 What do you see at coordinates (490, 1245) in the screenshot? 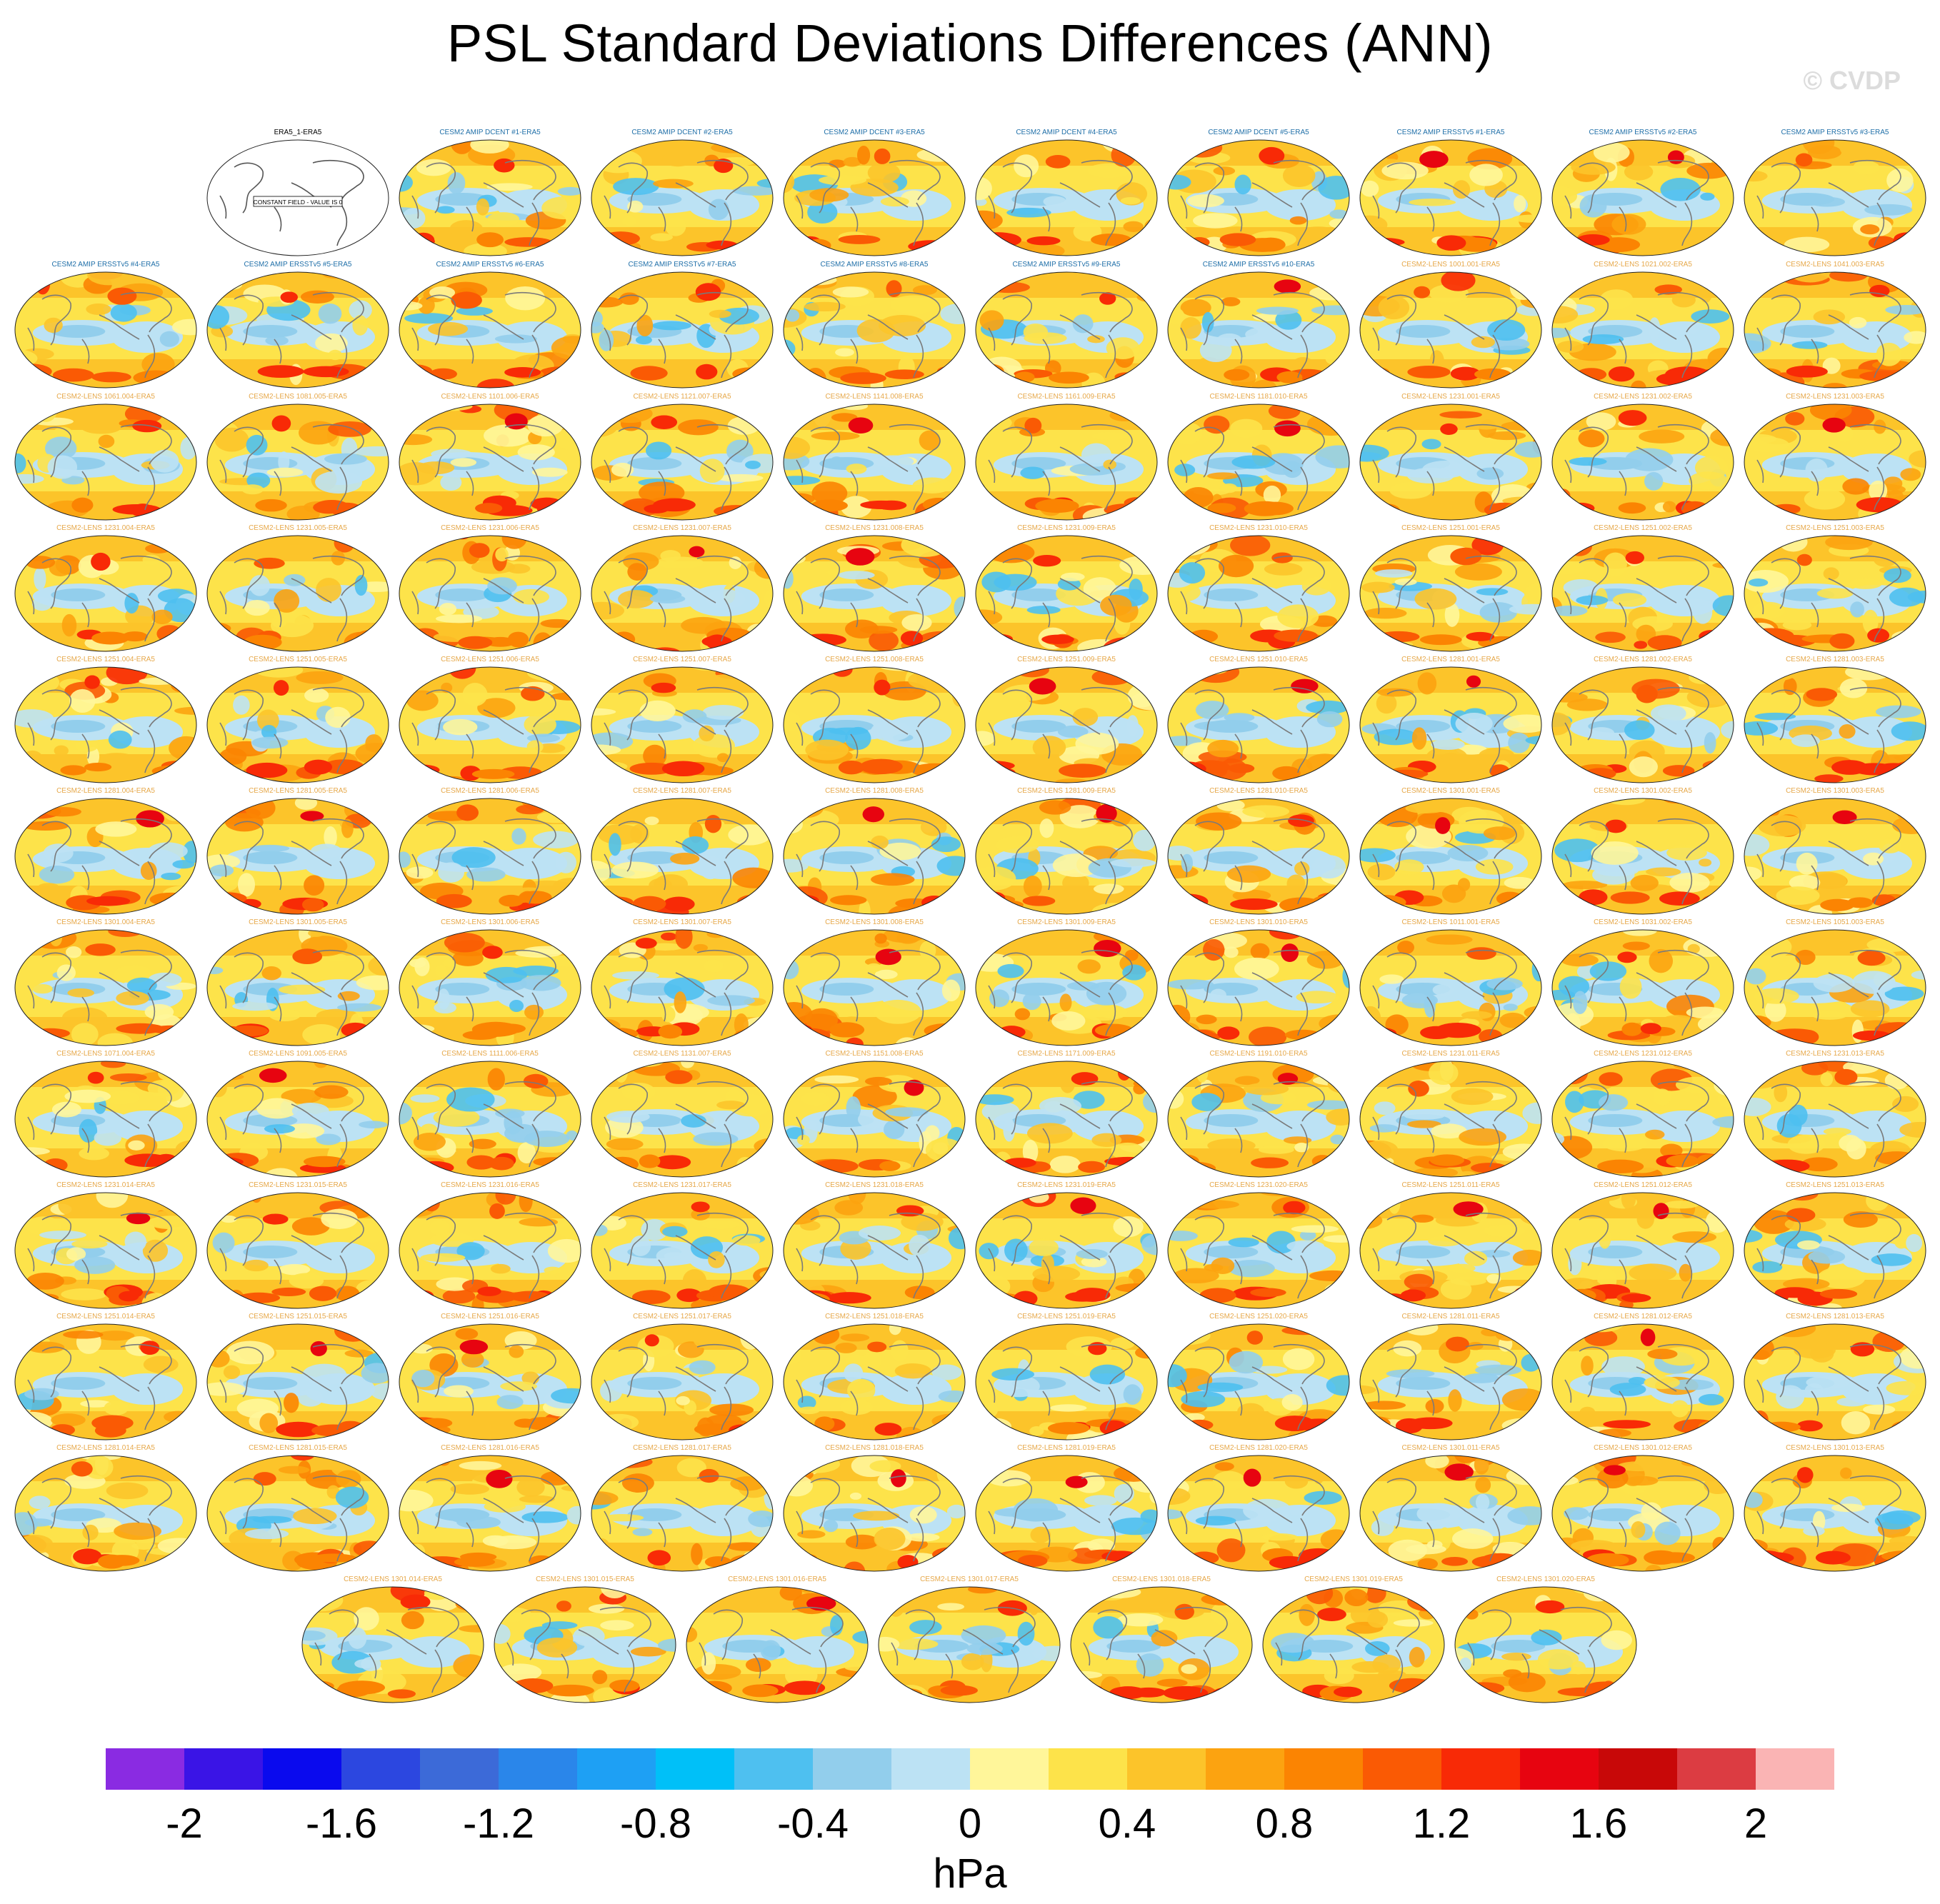
I see `map-panel: CESM2-LENS 1231.016-ERA5` at bounding box center [490, 1245].